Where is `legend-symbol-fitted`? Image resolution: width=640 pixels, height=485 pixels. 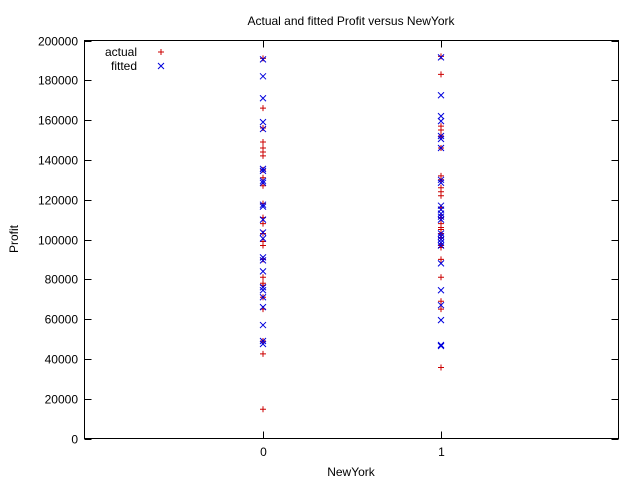 legend-symbol-fitted is located at coordinates (161, 66).